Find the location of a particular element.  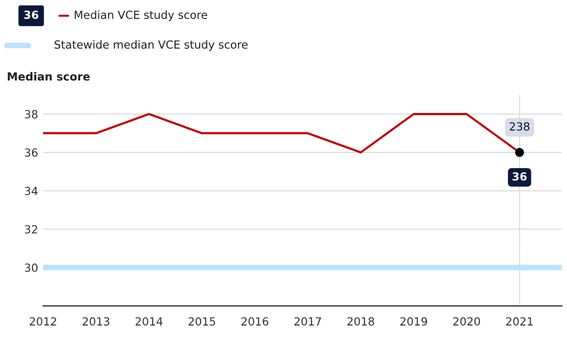

x-tick-label: 2021 is located at coordinates (519, 321).